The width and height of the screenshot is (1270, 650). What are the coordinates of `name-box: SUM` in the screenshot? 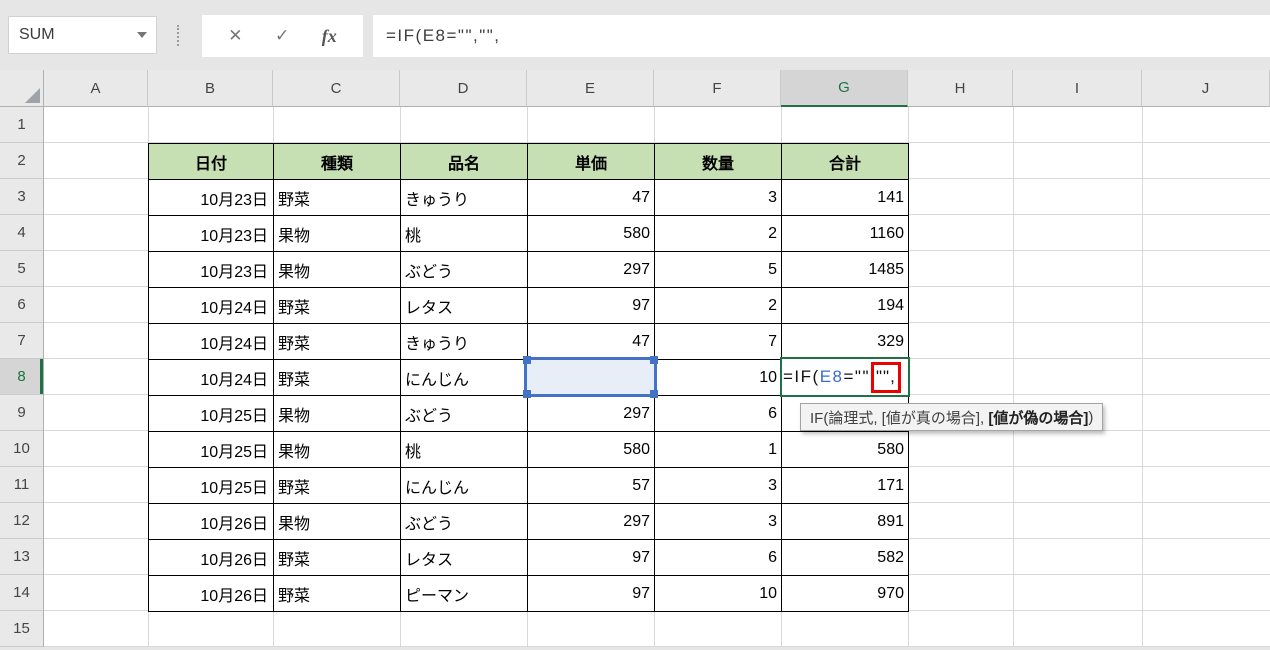 It's located at (82, 35).